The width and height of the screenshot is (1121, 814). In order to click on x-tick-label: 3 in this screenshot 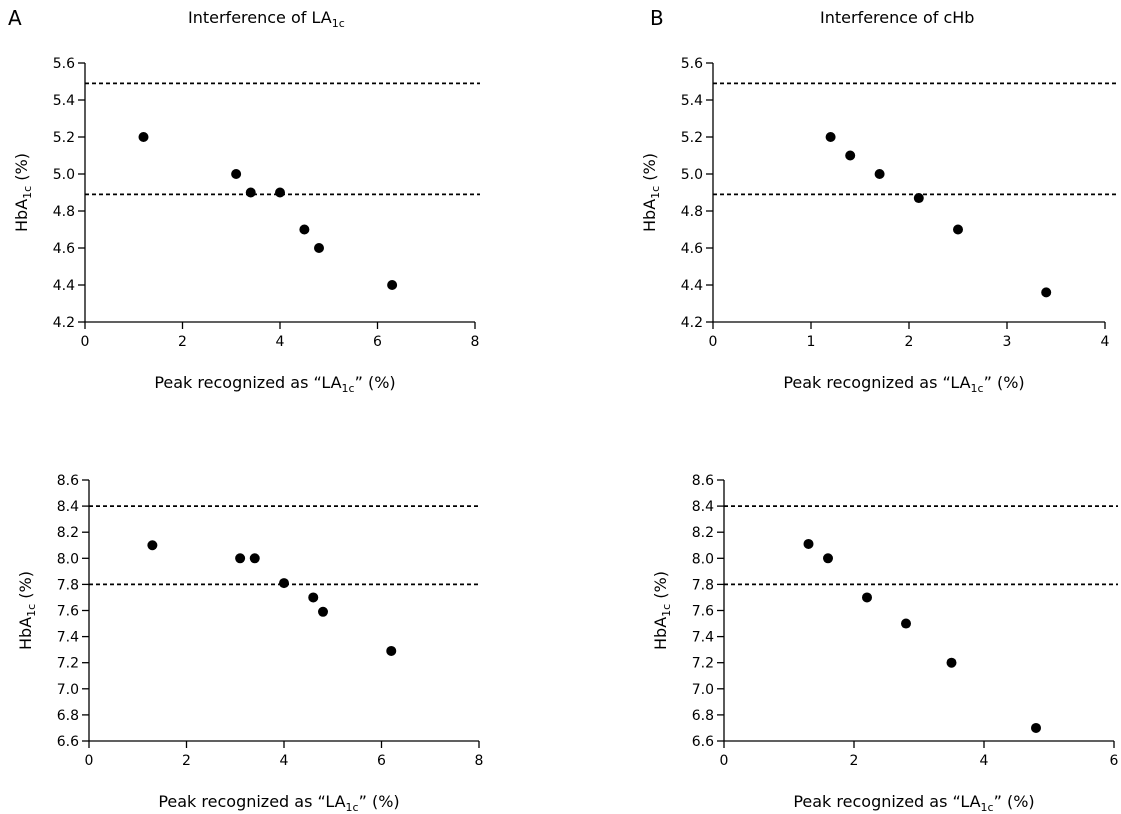, I will do `click(1007, 342)`.